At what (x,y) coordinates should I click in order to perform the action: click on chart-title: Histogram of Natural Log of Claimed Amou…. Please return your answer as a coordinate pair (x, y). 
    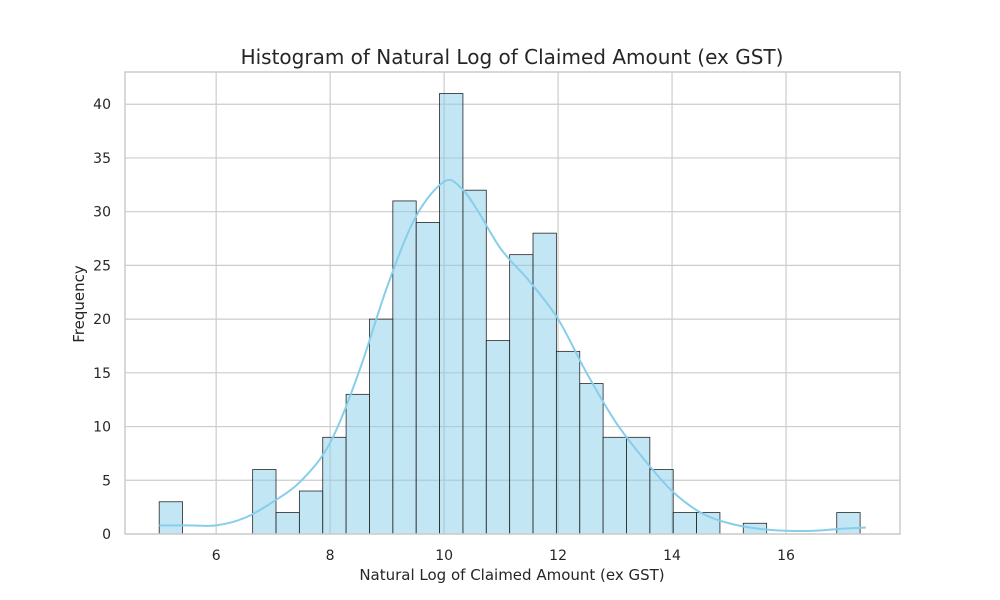
    Looking at the image, I should click on (512, 57).